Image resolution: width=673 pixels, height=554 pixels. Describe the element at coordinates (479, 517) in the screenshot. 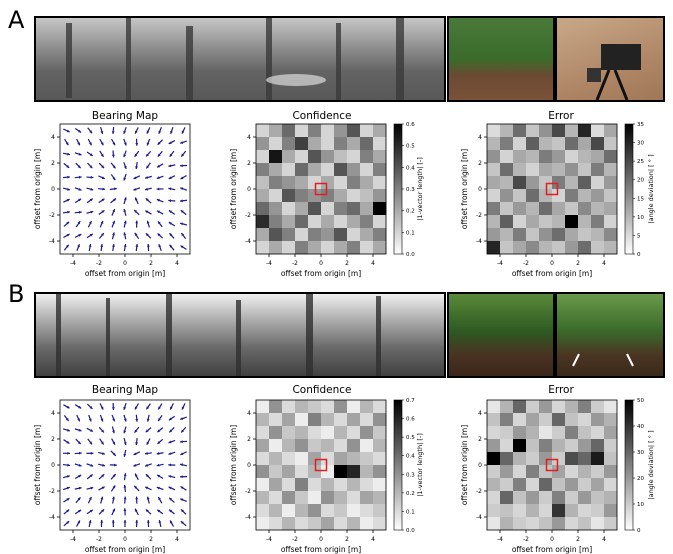

I see `y-tick-label: -4` at that location.